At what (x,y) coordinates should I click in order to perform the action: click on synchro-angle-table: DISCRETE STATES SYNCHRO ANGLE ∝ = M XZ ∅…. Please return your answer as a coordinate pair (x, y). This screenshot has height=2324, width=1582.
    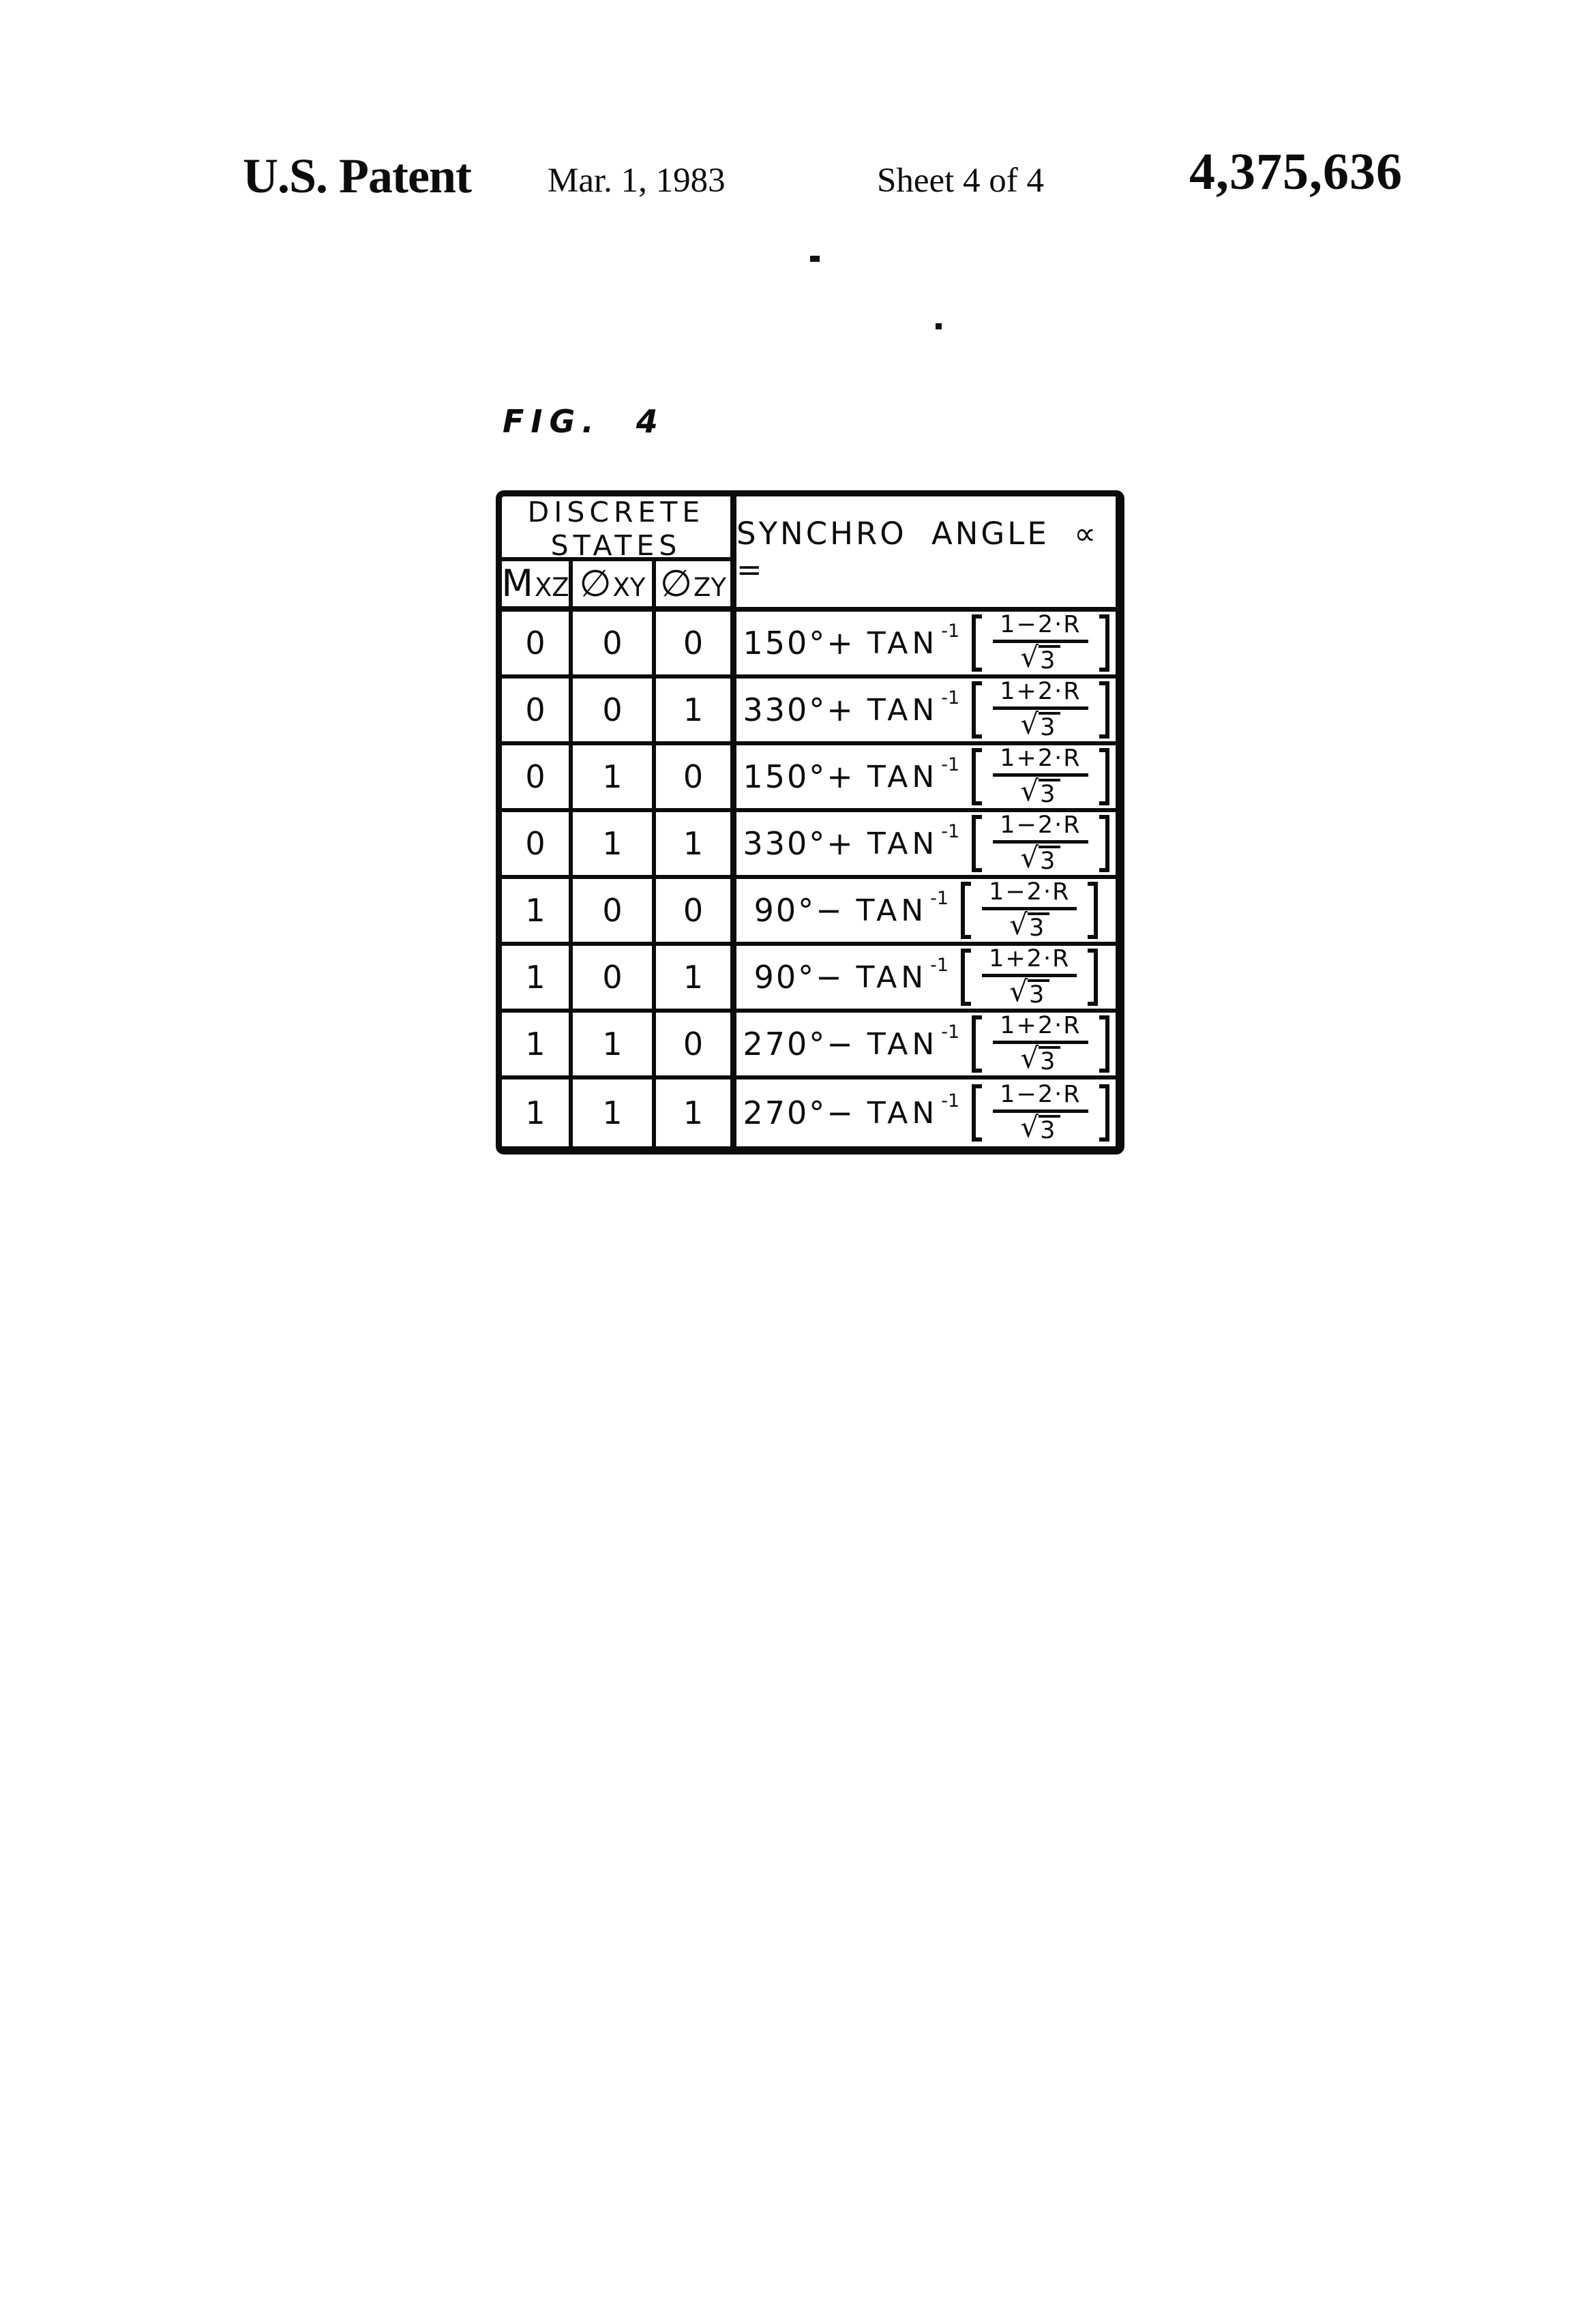
    Looking at the image, I should click on (810, 822).